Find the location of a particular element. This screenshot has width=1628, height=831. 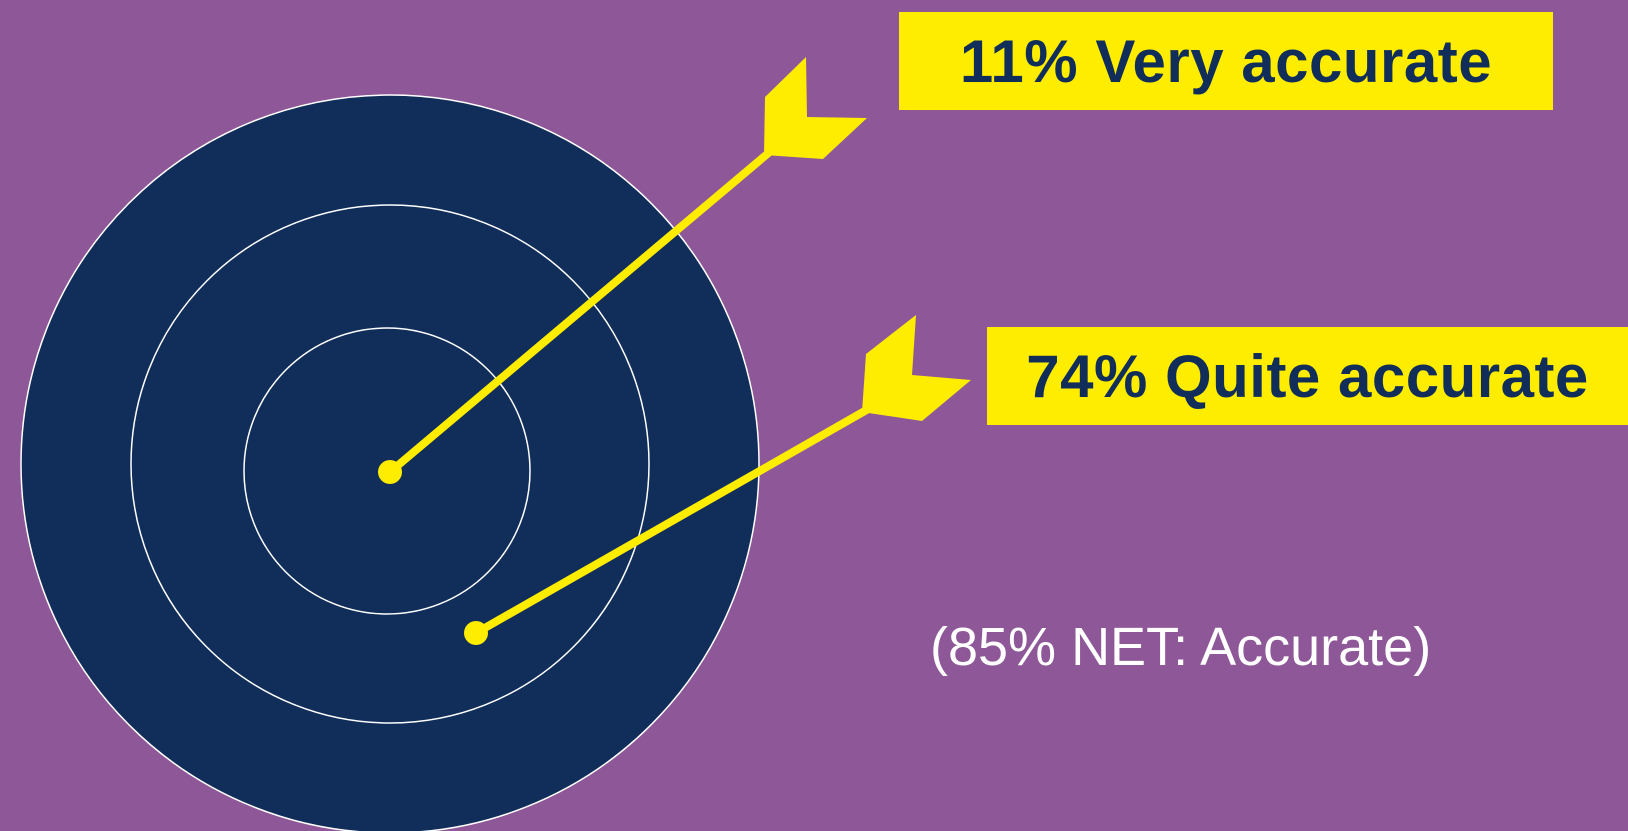

quite-accurate-label-text: 74% Quite accurate is located at coordinates (1307, 376).